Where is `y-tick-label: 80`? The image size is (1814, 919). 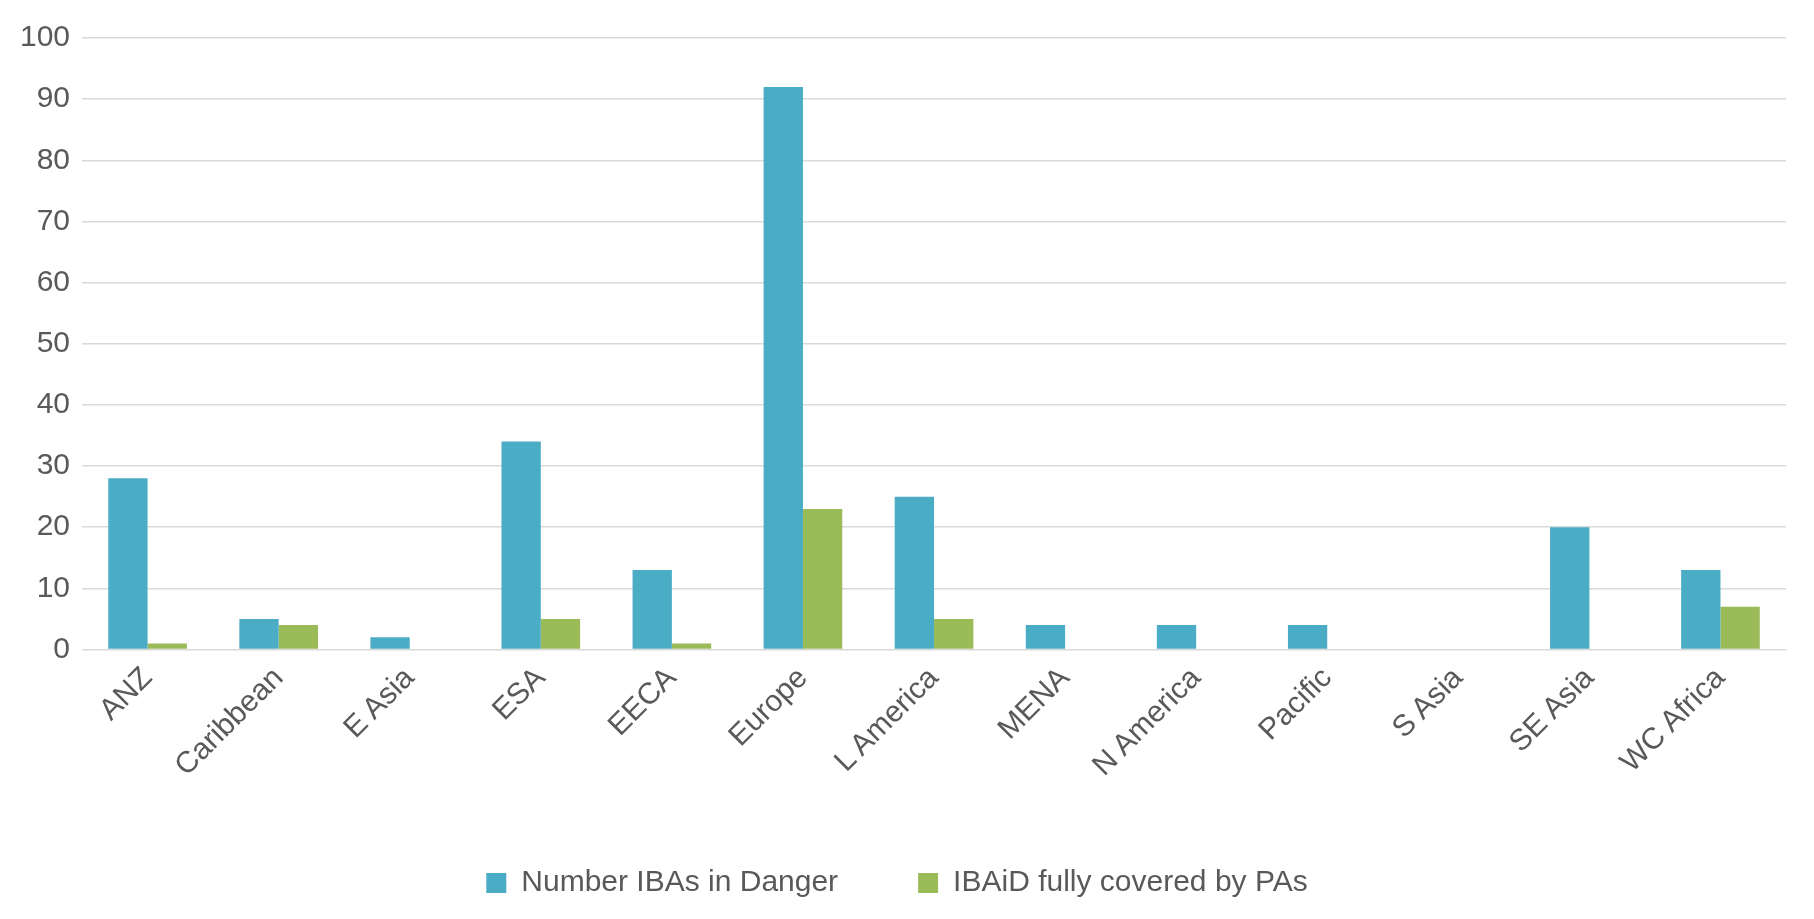 y-tick-label: 80 is located at coordinates (53, 158).